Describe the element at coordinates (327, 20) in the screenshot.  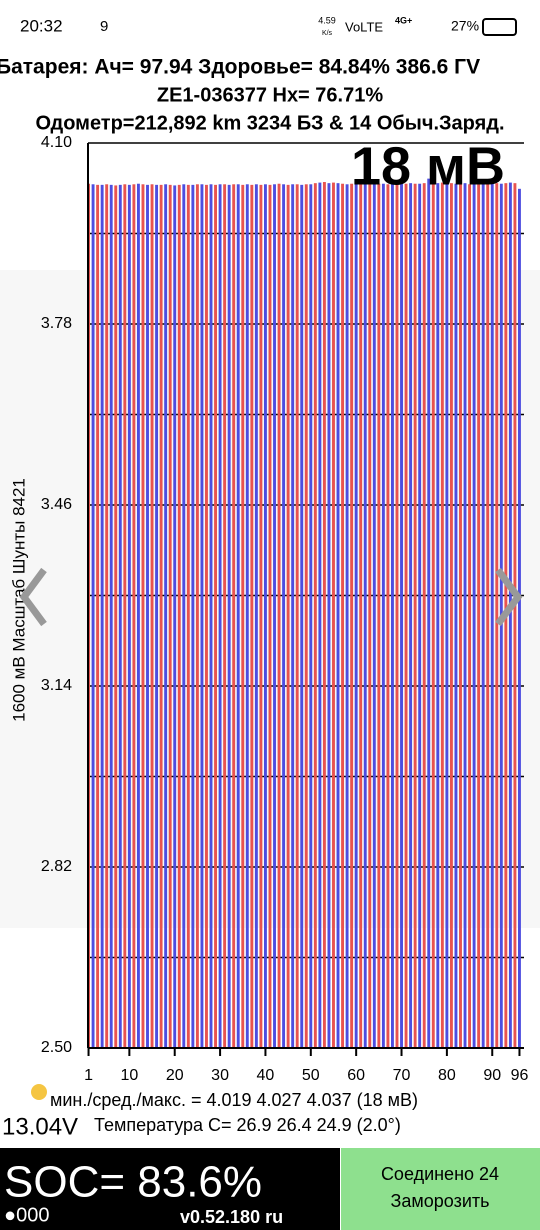
I see `speed: 4.59` at that location.